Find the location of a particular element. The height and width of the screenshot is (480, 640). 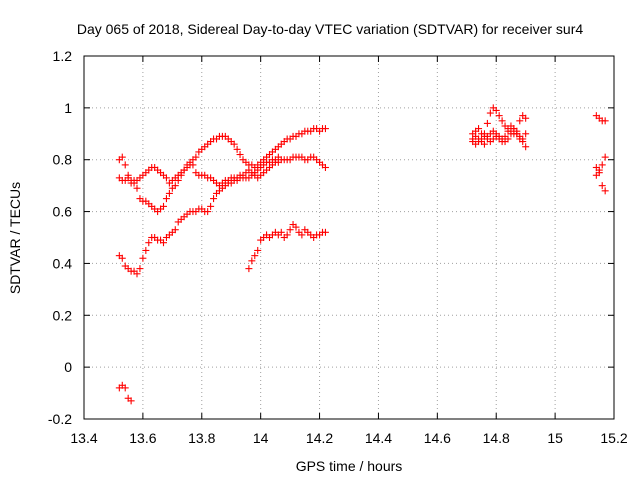

x-tick-label: 13.4 is located at coordinates (83, 438).